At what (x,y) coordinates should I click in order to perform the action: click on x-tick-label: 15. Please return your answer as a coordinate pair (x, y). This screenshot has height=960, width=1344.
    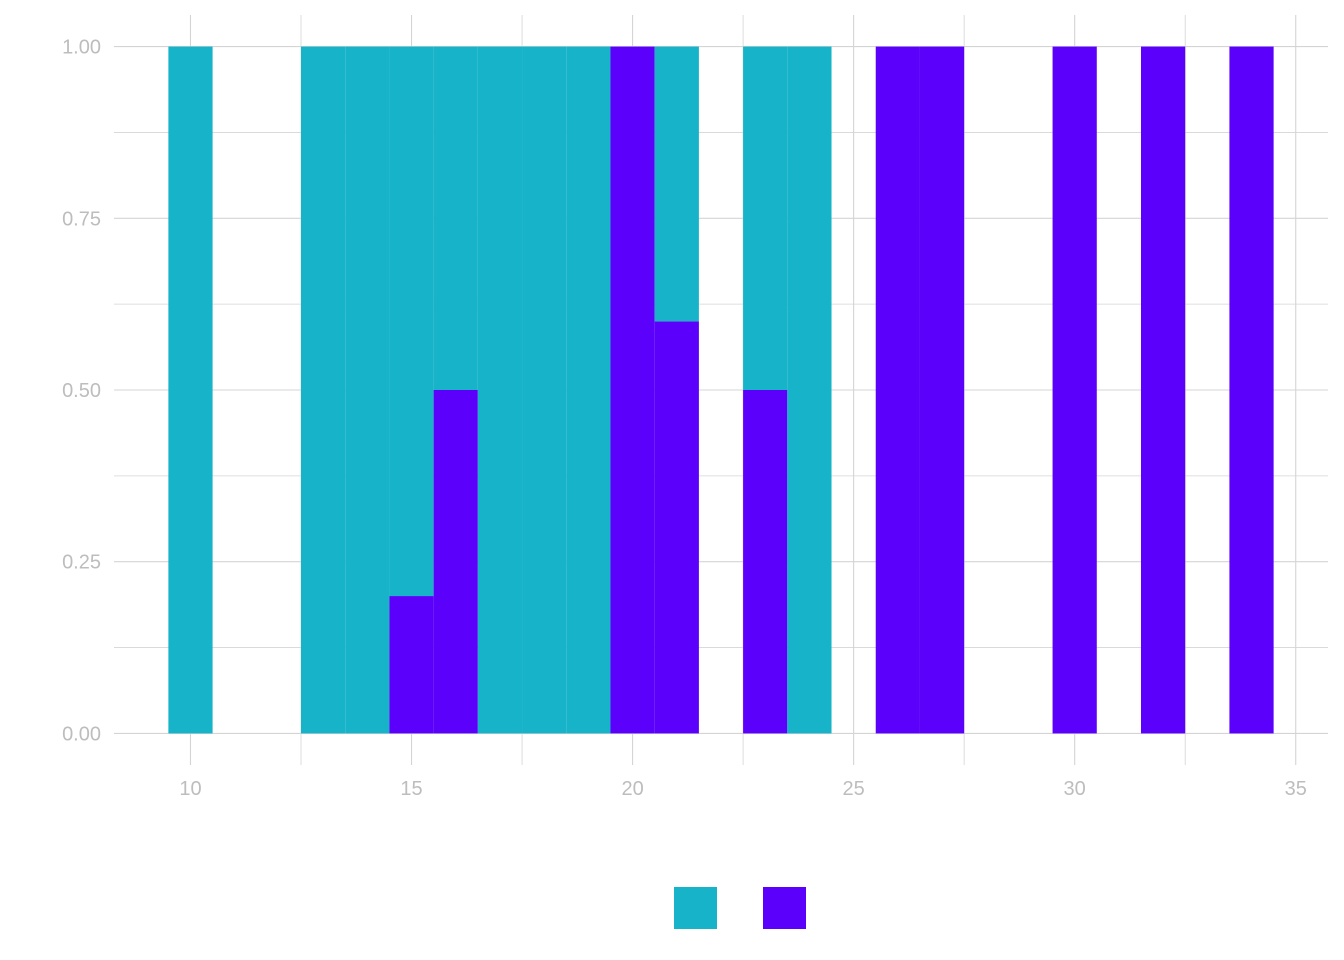
    Looking at the image, I should click on (411, 789).